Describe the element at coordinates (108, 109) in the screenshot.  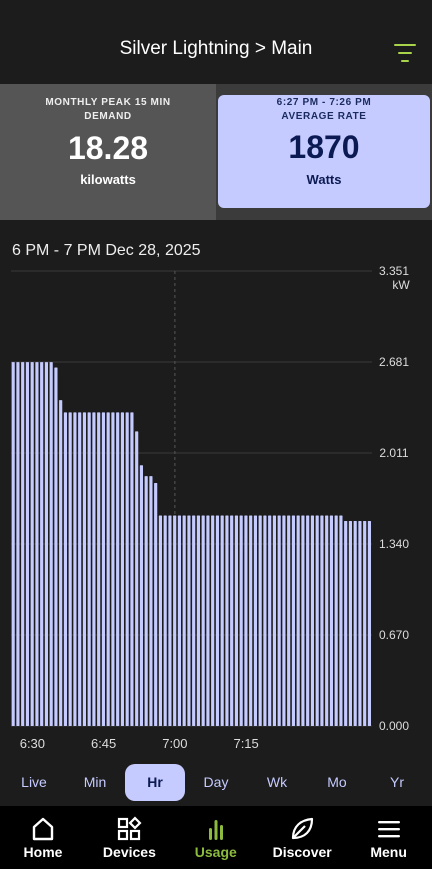
I see `monthly-peak-caption: MONTHLY PEAK 15 MIN DEMAND` at that location.